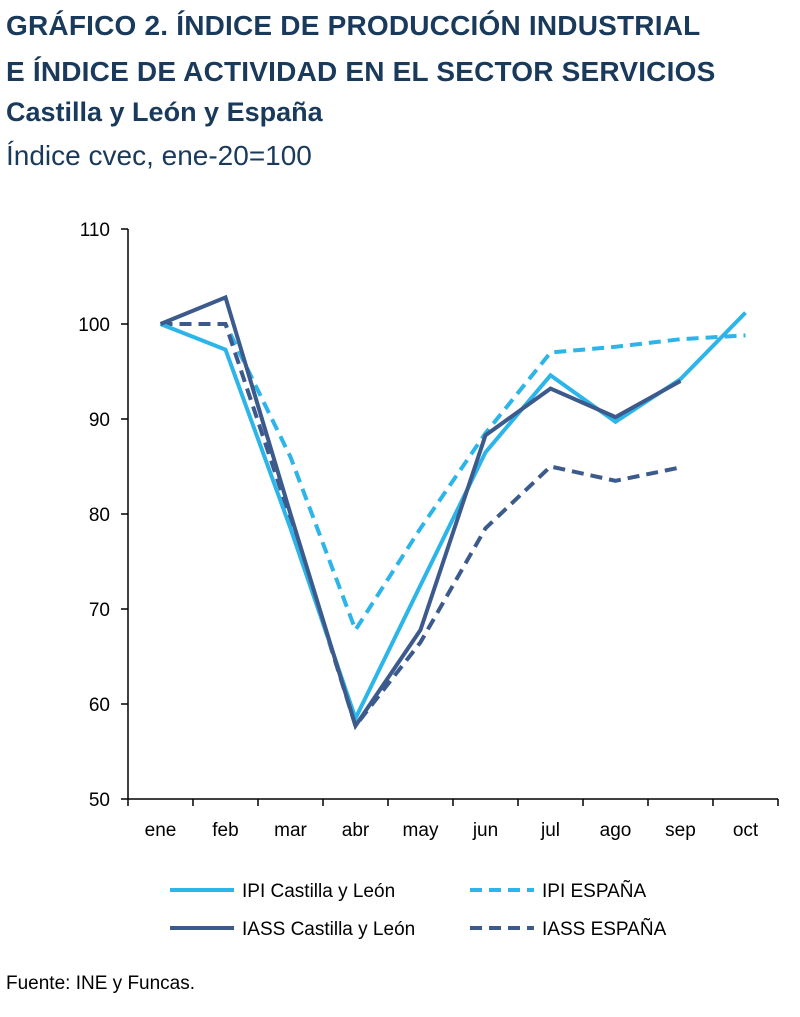 This screenshot has height=1017, width=800. What do you see at coordinates (356, 830) in the screenshot?
I see `x-tick-label: abr` at bounding box center [356, 830].